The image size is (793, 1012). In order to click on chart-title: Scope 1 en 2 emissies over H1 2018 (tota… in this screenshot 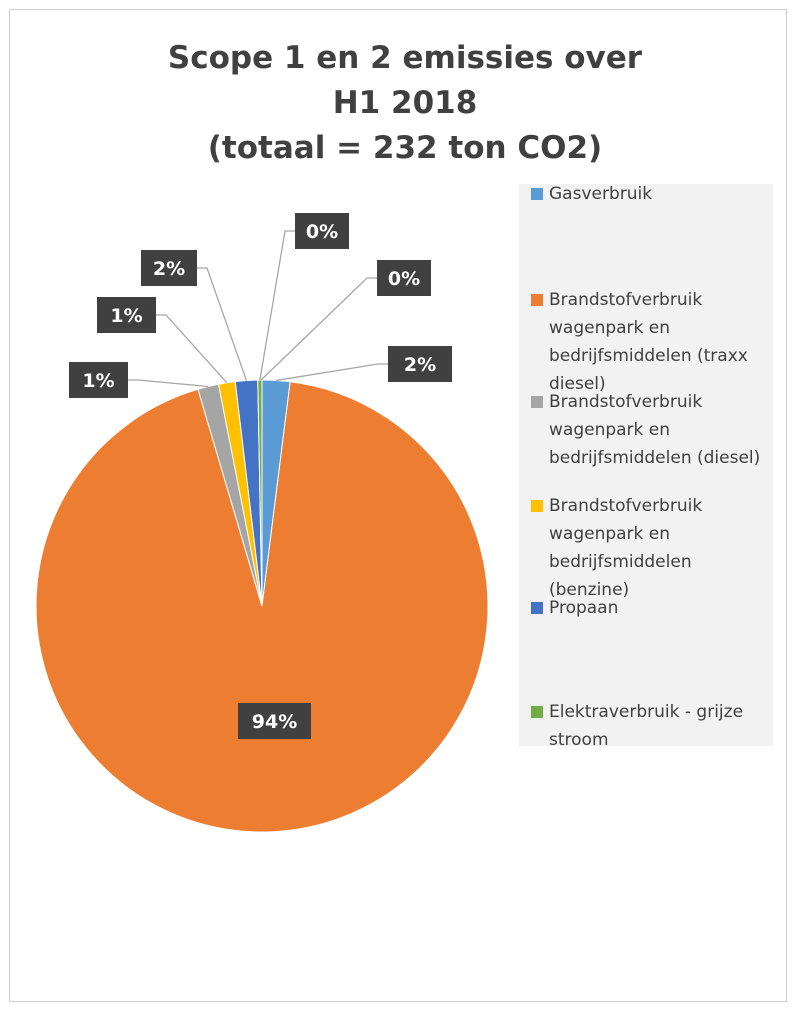, I will do `click(396, 103)`.